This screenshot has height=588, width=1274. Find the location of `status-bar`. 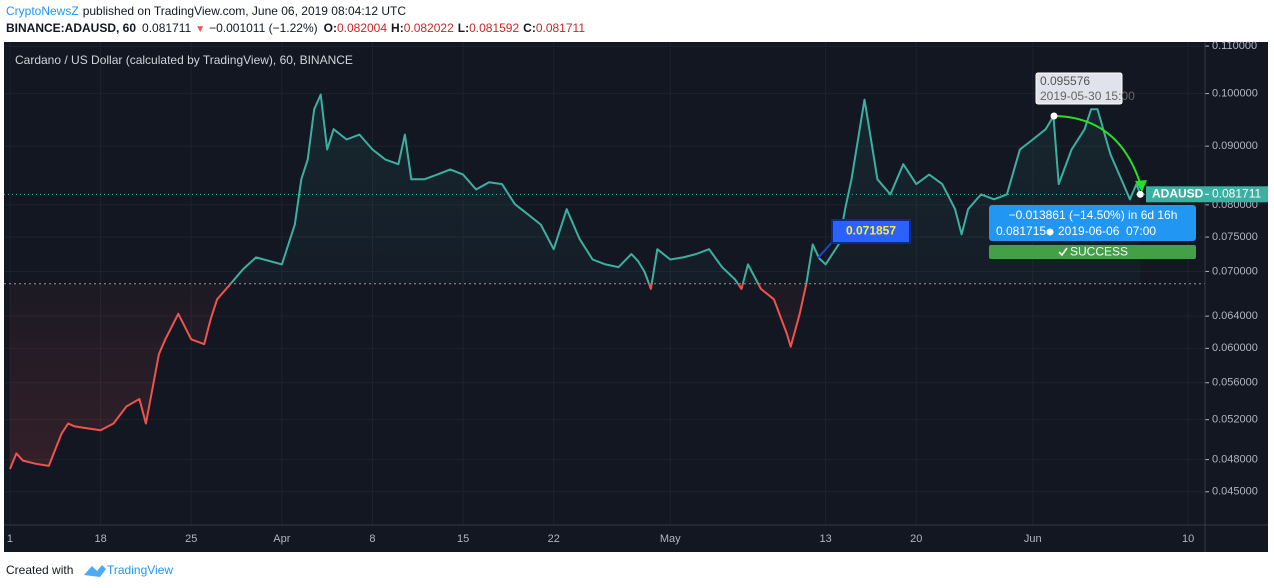

status-bar is located at coordinates (1092, 252).